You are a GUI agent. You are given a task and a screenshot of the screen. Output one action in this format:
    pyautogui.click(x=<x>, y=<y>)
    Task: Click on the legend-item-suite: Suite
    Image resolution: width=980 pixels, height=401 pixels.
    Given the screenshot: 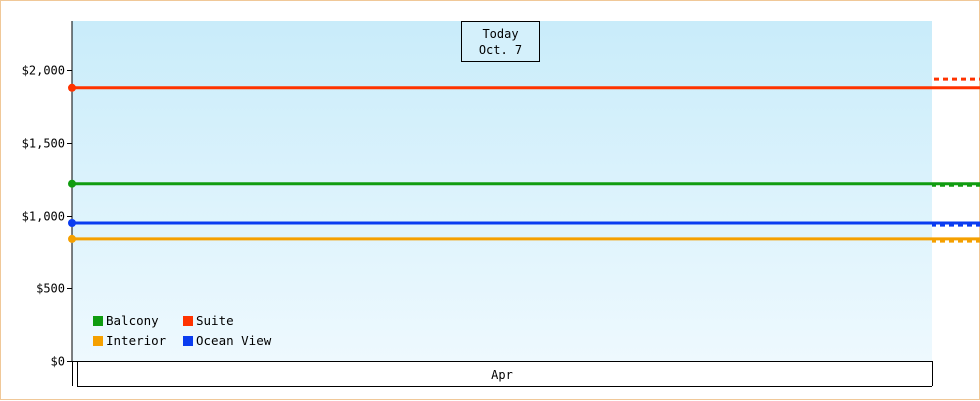 What is the action you would take?
    pyautogui.click(x=208, y=320)
    